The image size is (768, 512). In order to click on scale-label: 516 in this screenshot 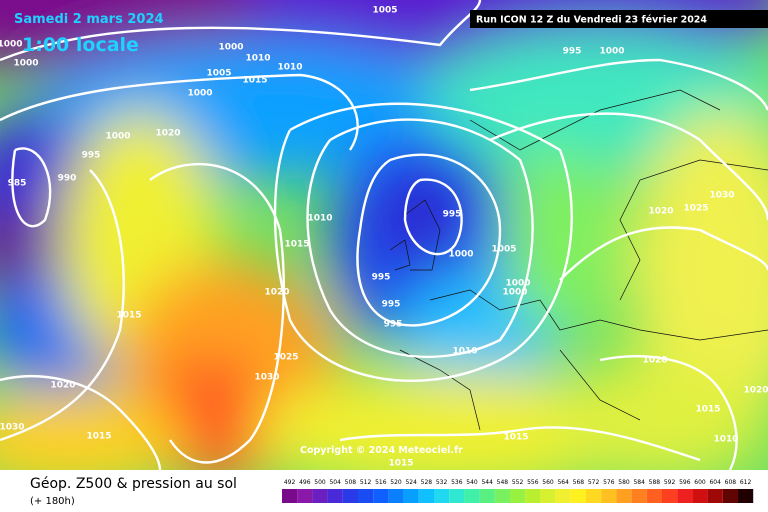, I will do `click(381, 482)`.